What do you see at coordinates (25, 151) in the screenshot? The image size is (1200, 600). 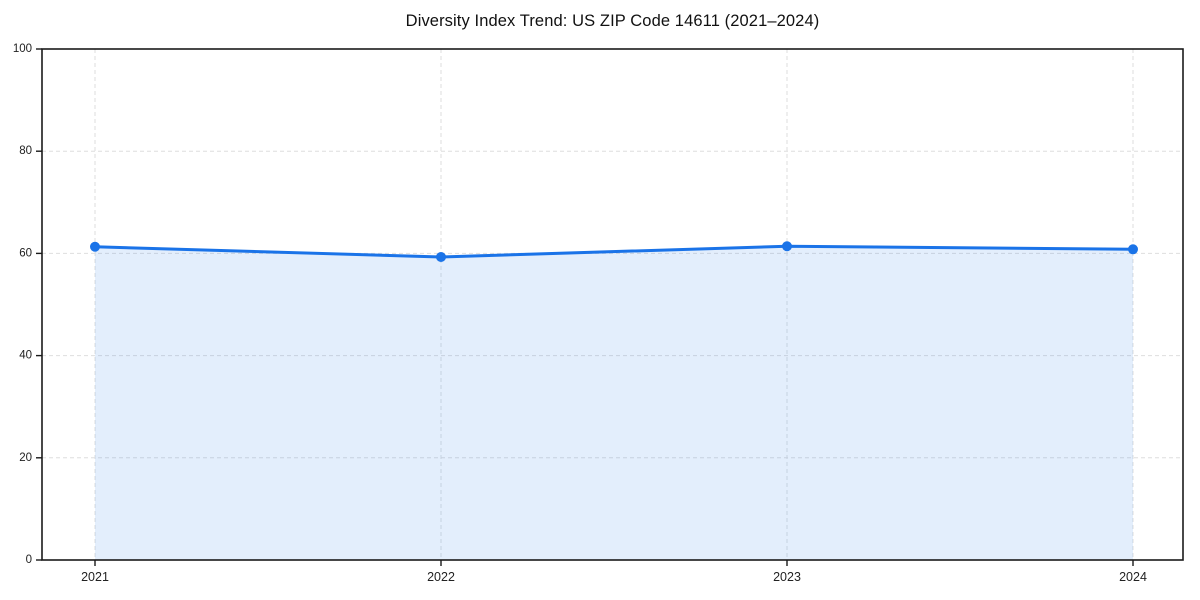 I see `y-tick-label: 80` at bounding box center [25, 151].